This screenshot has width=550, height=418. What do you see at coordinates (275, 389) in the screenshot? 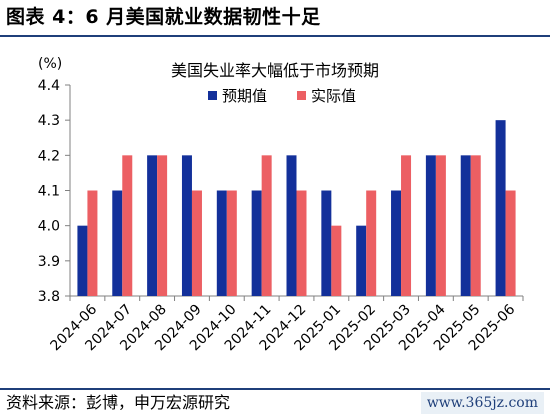
I see `footer-divider` at bounding box center [275, 389].